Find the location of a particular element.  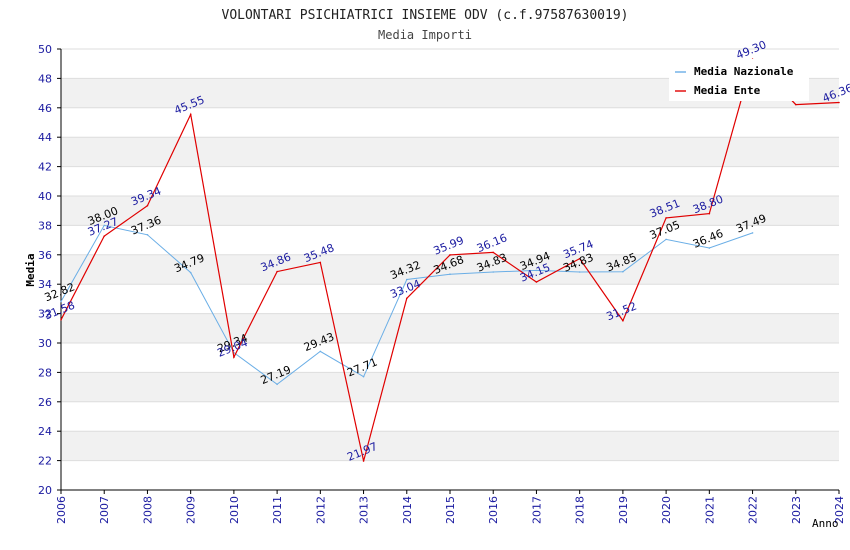

y-tick-label: 48 is located at coordinates (45, 78).